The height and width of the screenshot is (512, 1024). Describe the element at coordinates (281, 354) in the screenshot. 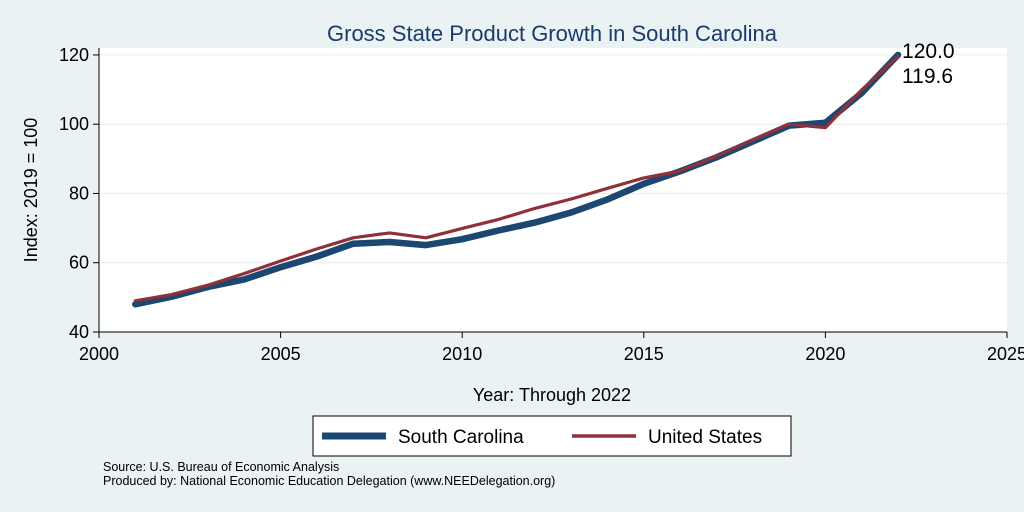

I see `x-tick-label: 2005` at that location.